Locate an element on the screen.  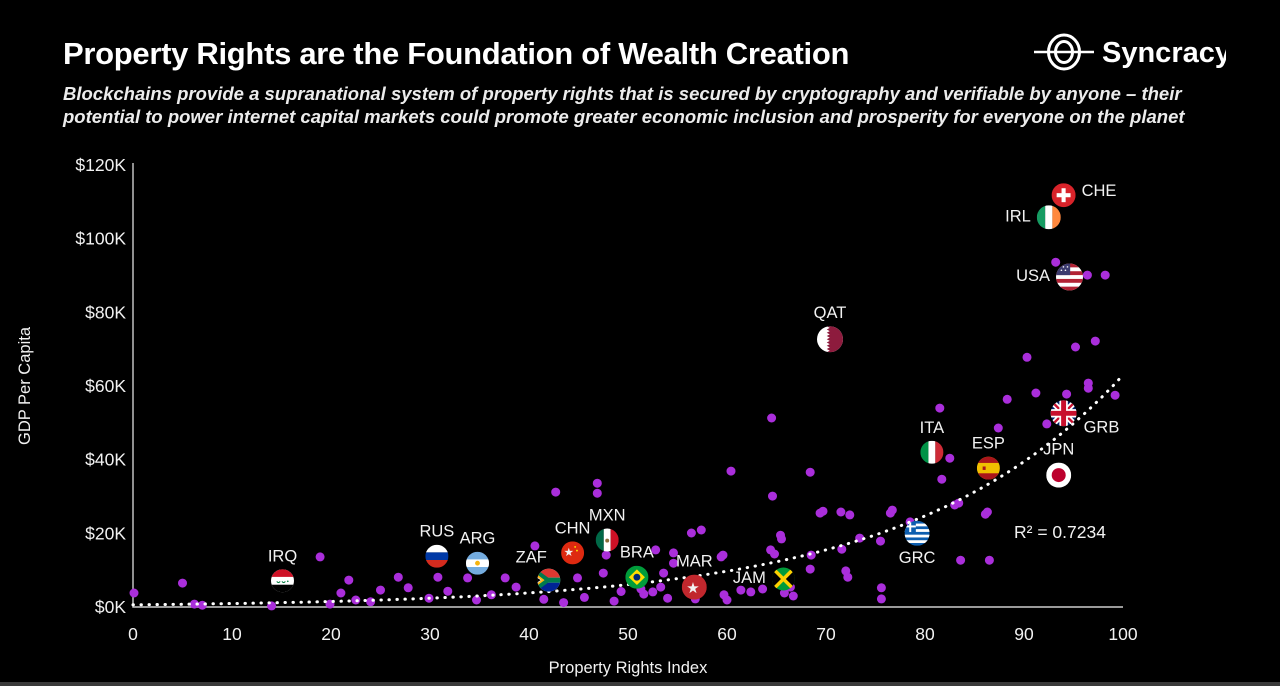
x-tick-label: 90 is located at coordinates (1024, 634).